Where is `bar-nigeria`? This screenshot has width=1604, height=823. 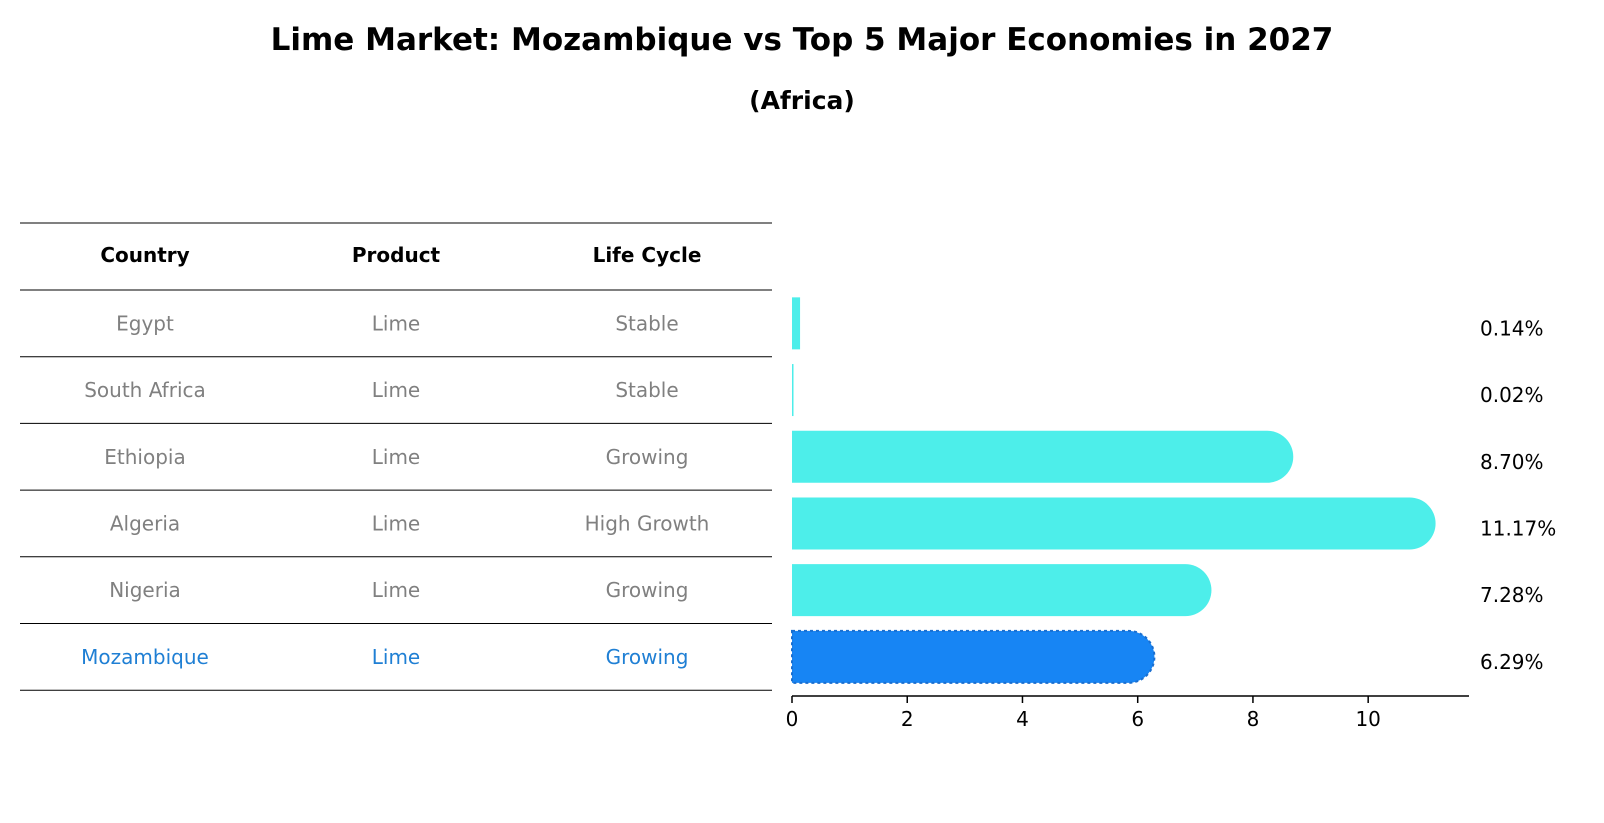 bar-nigeria is located at coordinates (1002, 590).